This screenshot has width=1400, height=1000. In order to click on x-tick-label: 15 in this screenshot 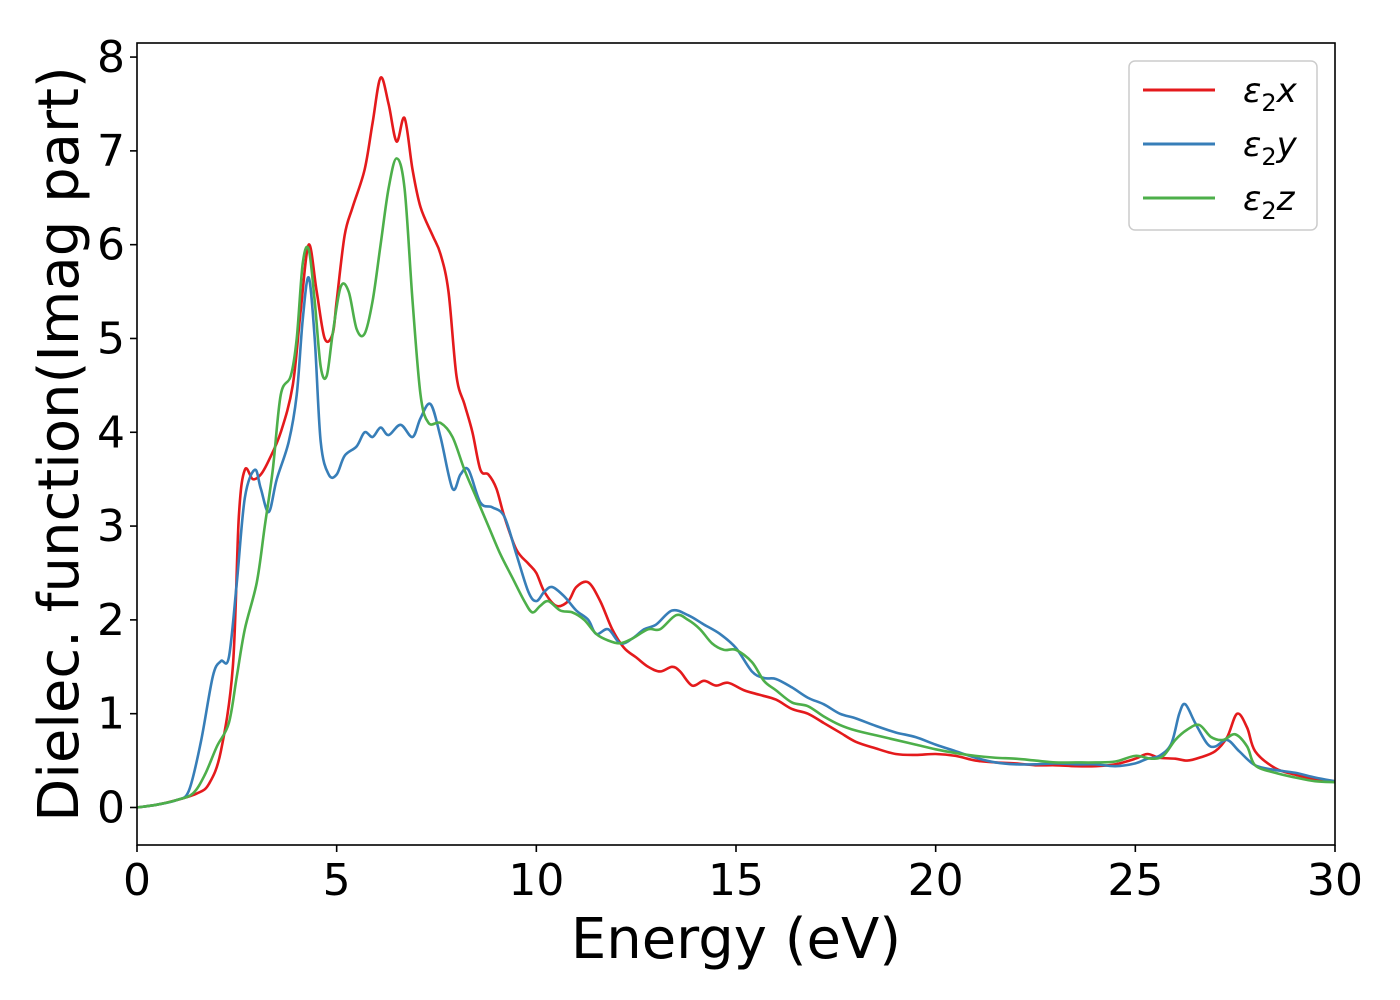, I will do `click(736, 880)`.